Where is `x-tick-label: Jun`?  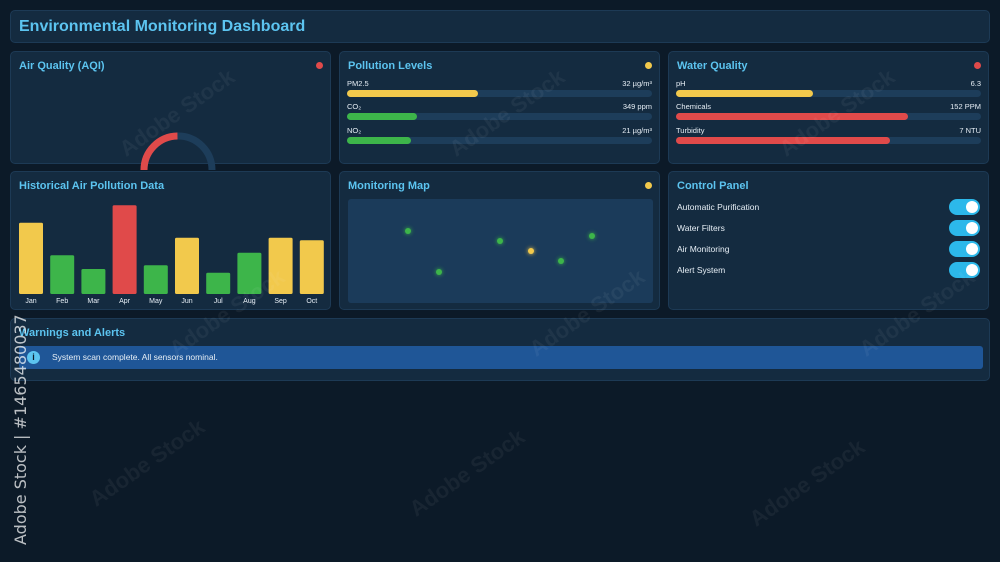 x-tick-label: Jun is located at coordinates (186, 301).